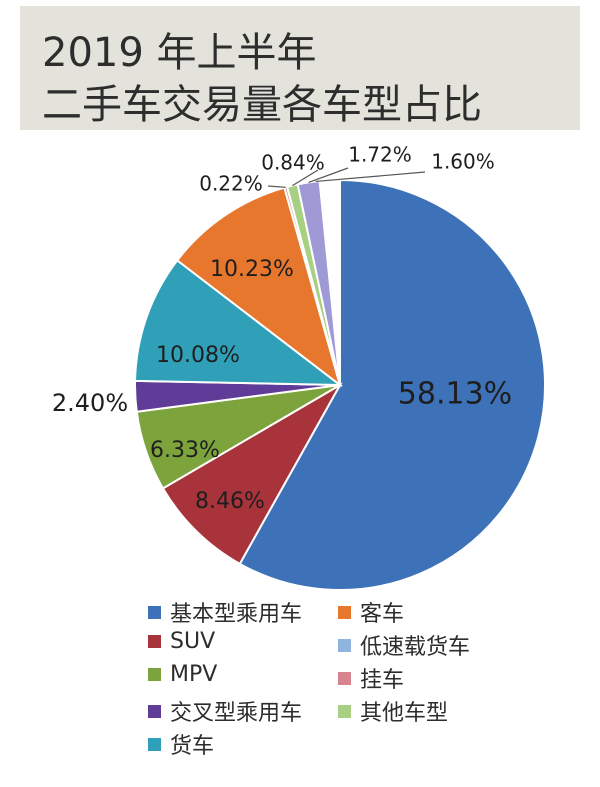 The image size is (600, 787). What do you see at coordinates (231, 184) in the screenshot?
I see `data-label-7: 0.22%` at bounding box center [231, 184].